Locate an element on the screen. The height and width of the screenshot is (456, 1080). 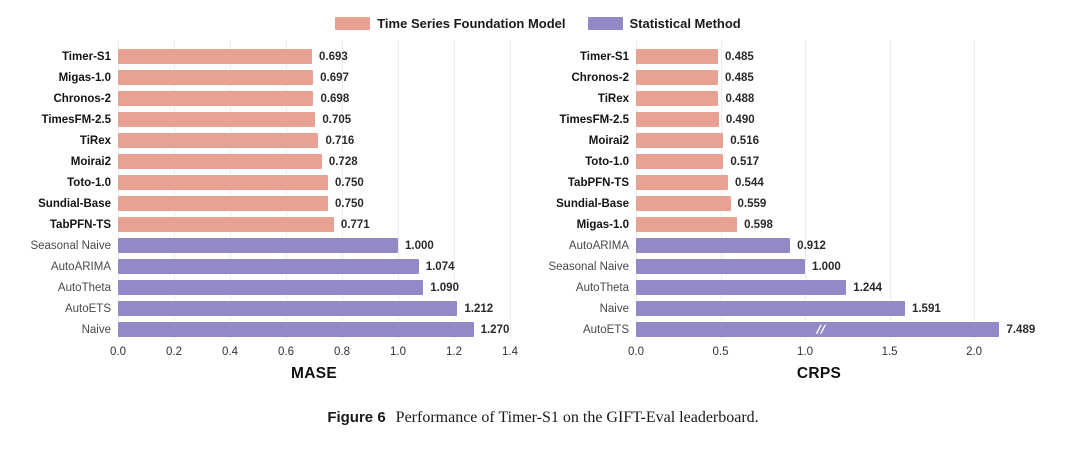
value-label: 1.244 is located at coordinates (868, 287).